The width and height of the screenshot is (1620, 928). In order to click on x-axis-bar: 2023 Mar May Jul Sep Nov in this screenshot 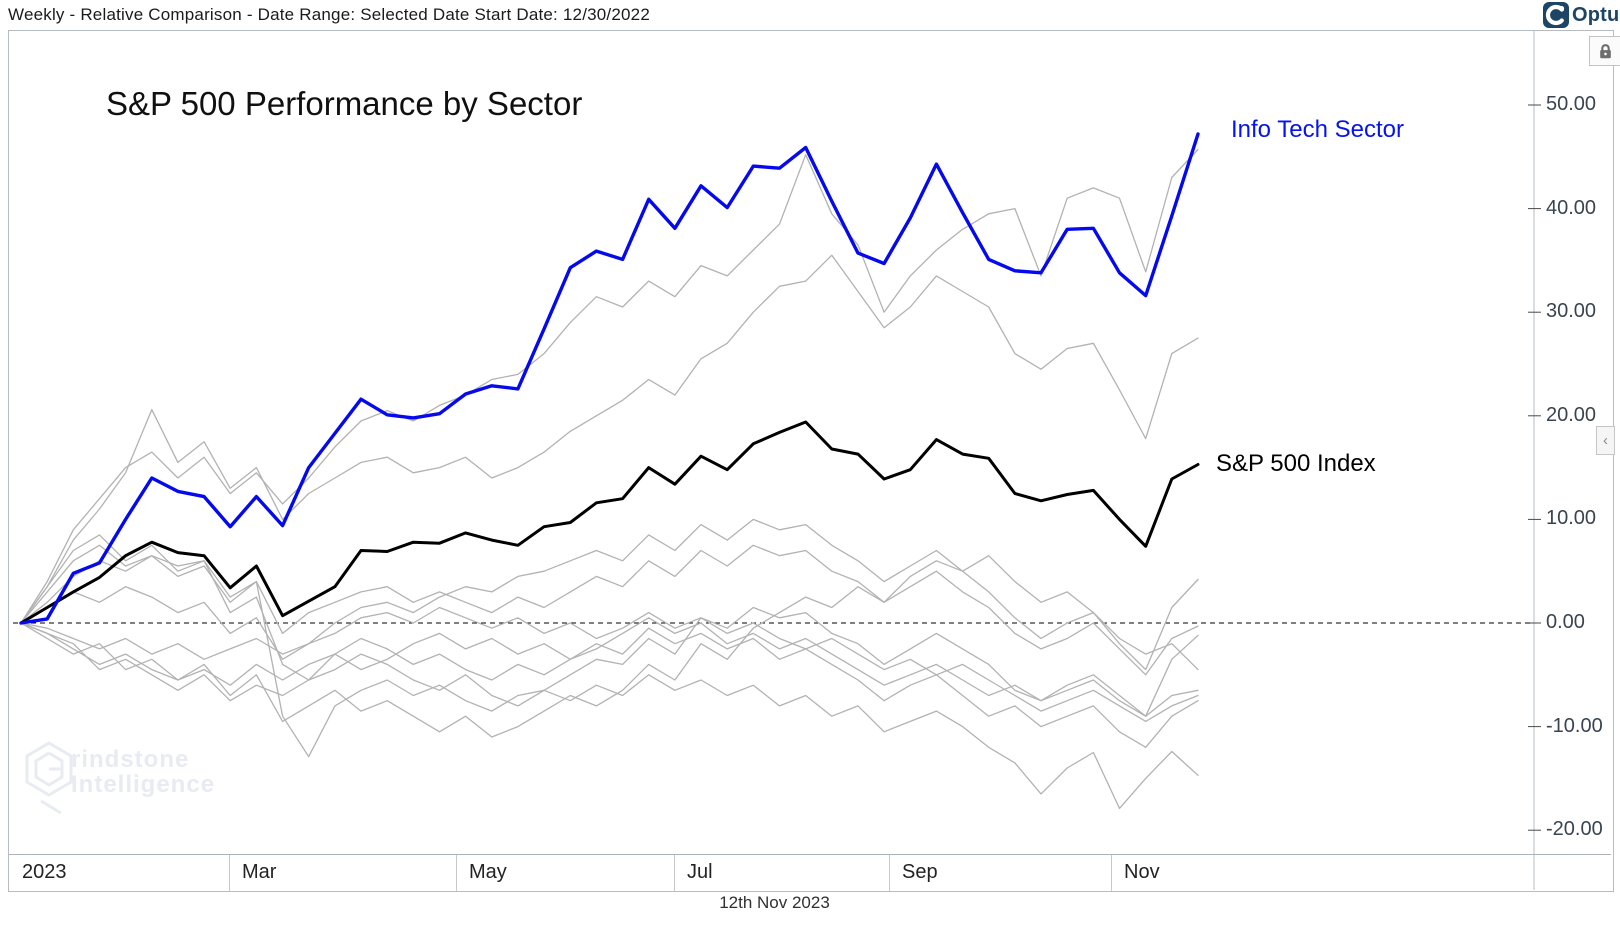, I will do `click(810, 872)`.